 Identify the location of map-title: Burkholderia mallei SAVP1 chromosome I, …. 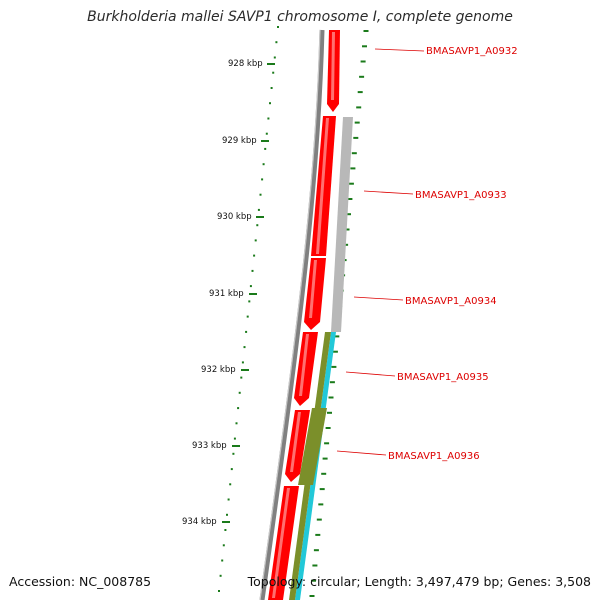
(300, 17).